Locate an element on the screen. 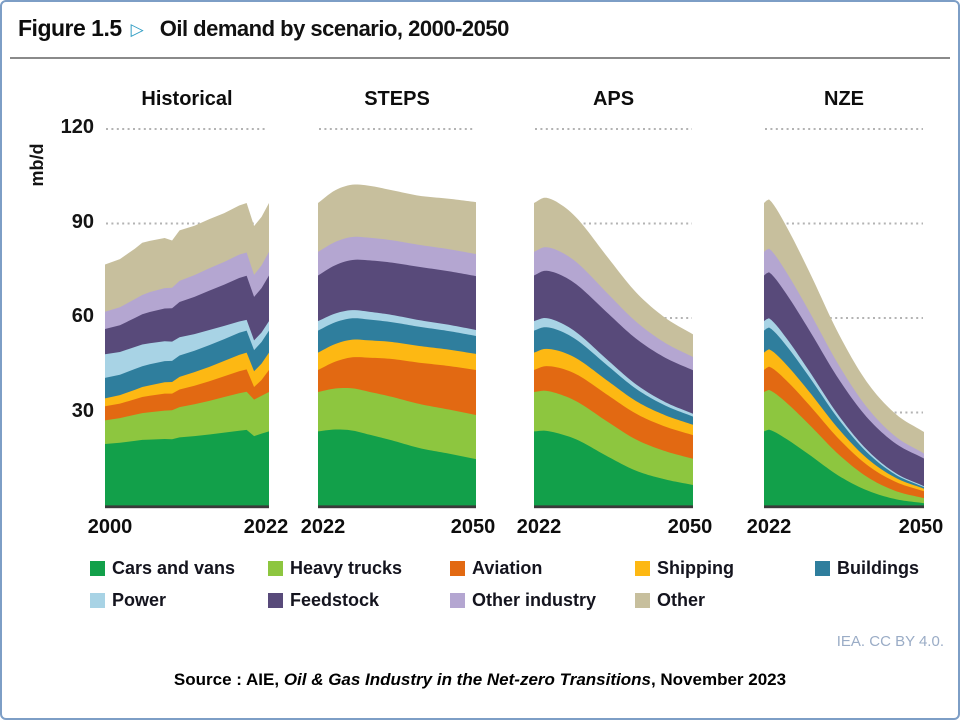 Image resolution: width=960 pixels, height=720 pixels. legend-label-power: Power is located at coordinates (139, 600).